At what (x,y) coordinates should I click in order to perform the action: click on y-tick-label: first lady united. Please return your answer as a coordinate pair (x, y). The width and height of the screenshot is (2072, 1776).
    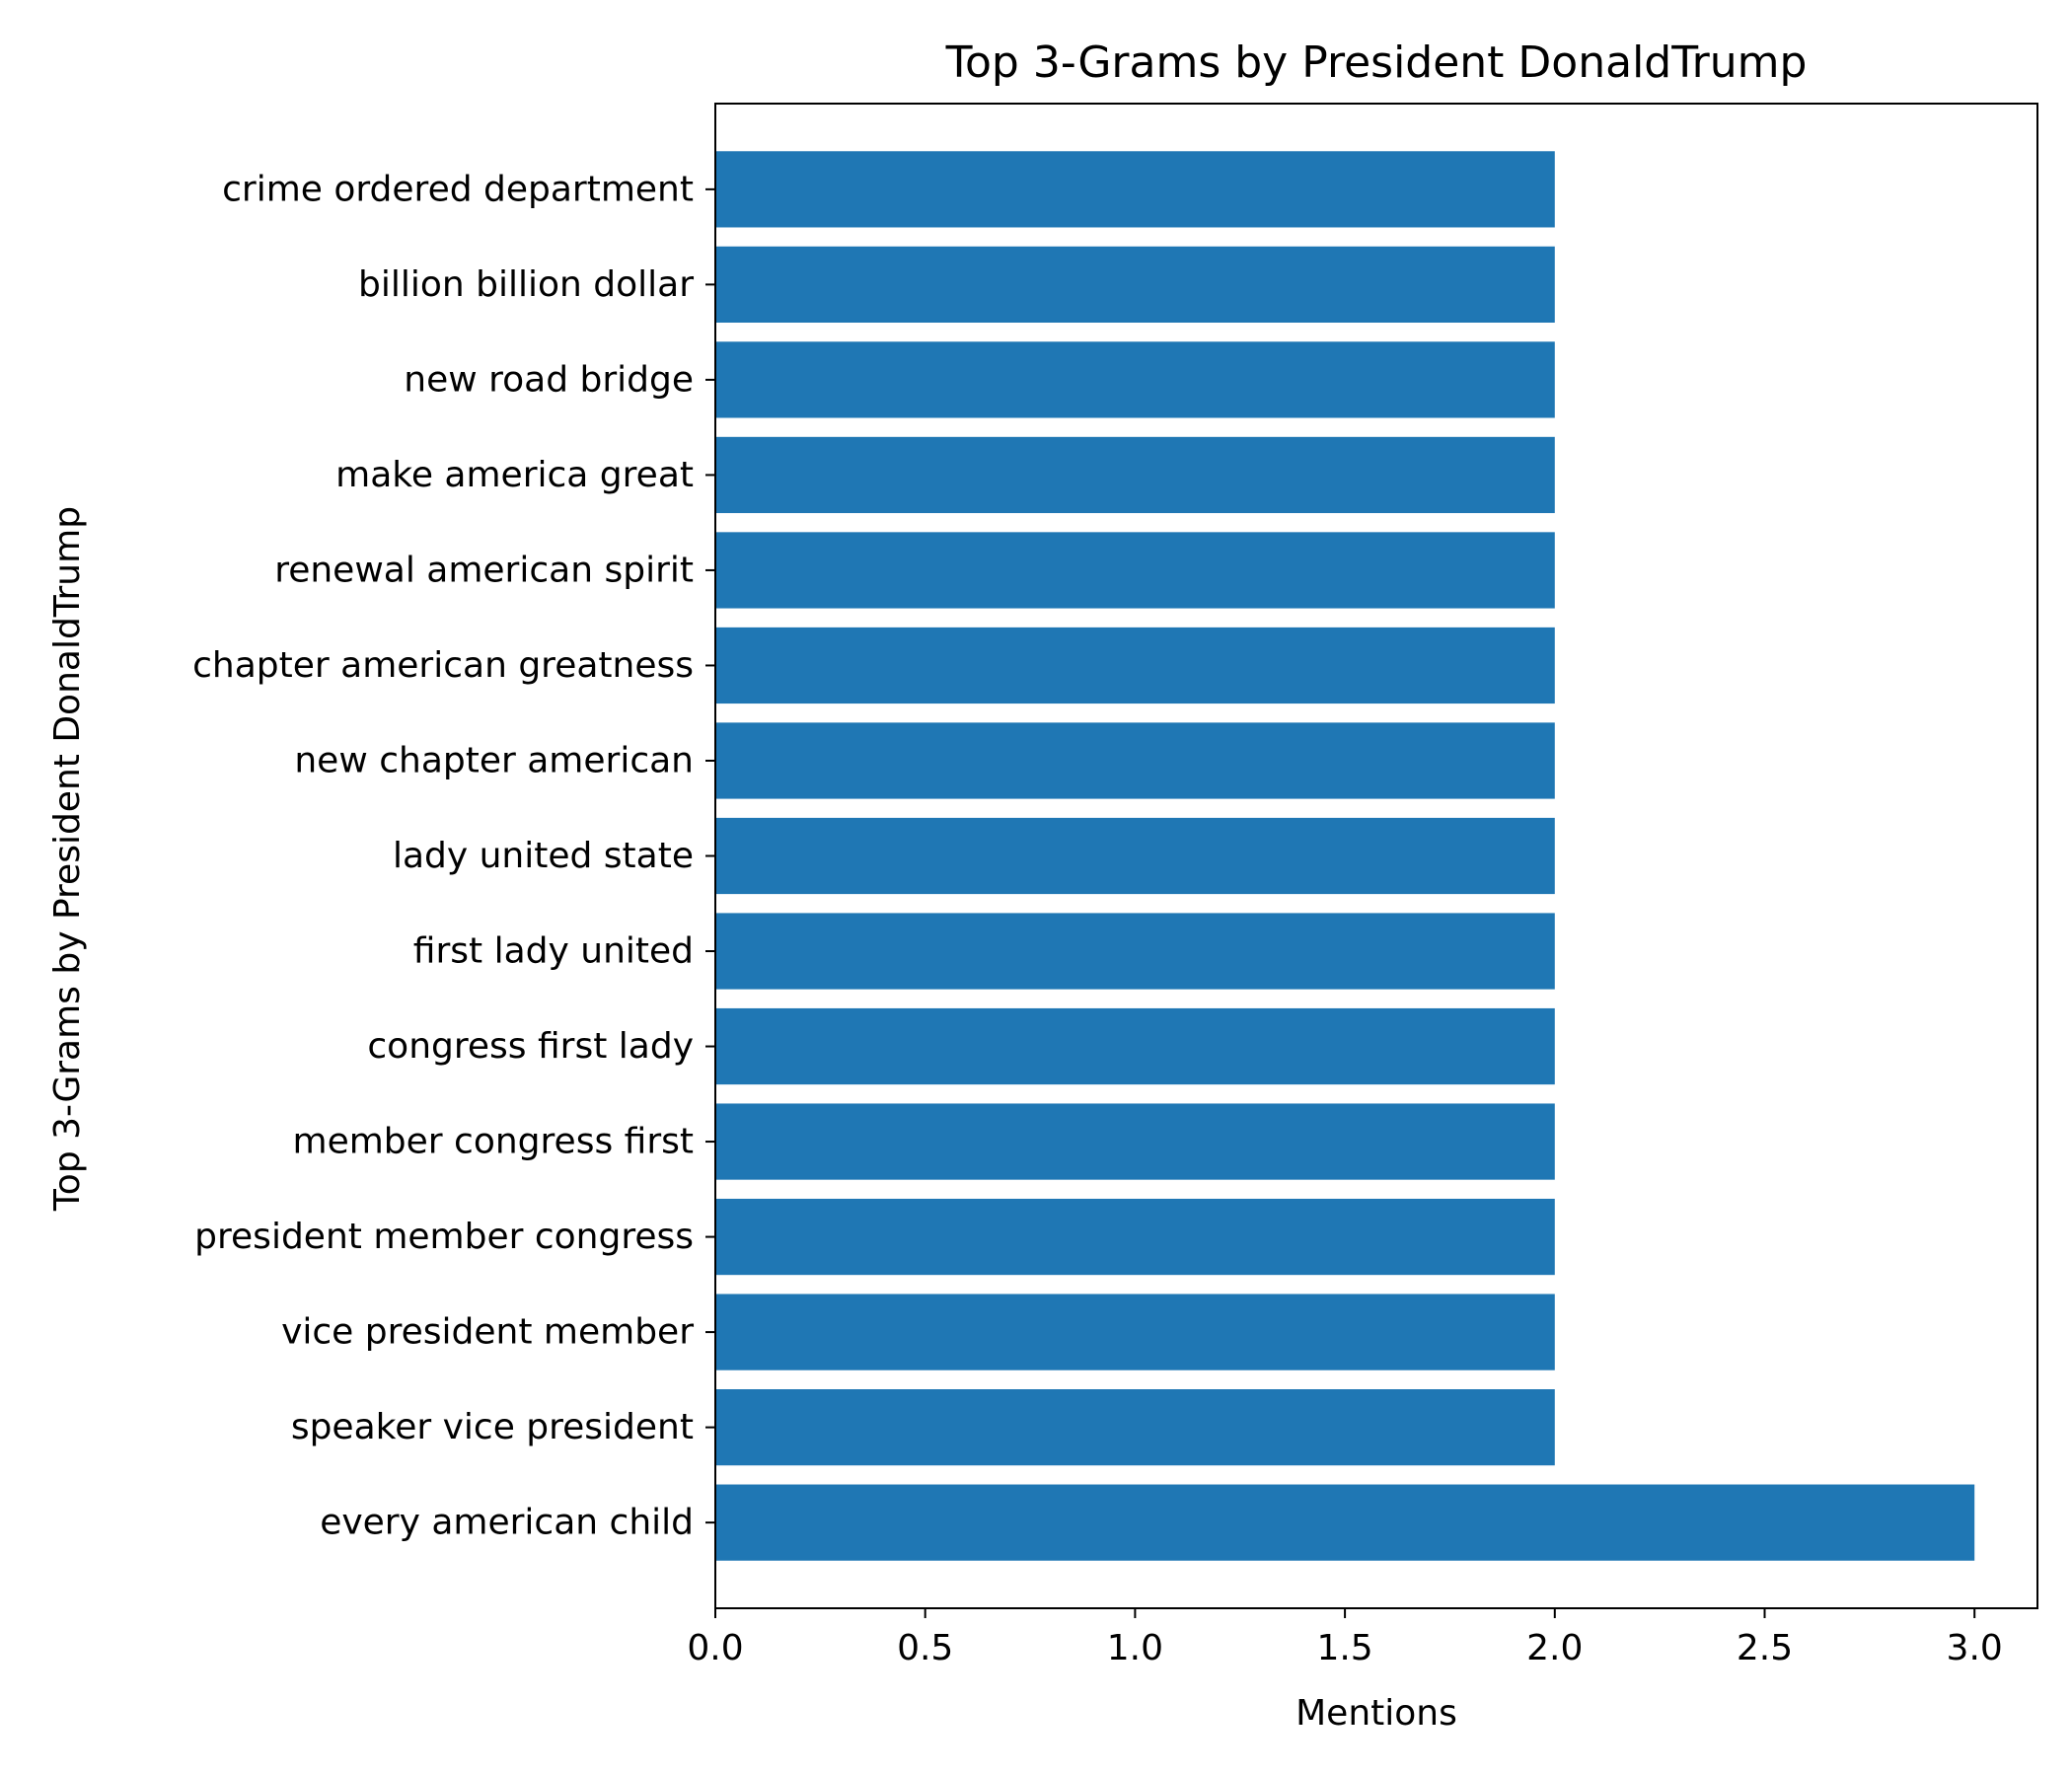
    Looking at the image, I should click on (554, 952).